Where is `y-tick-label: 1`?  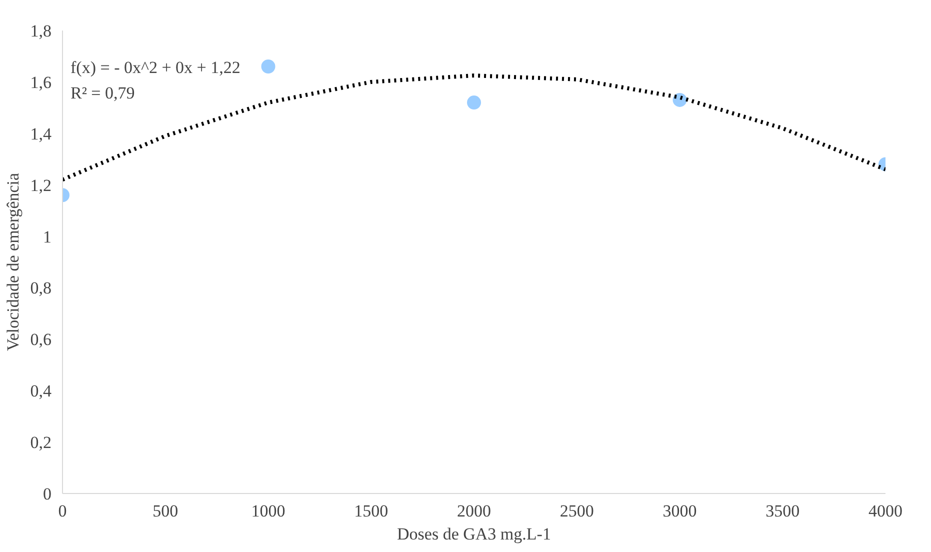
y-tick-label: 1 is located at coordinates (47, 236).